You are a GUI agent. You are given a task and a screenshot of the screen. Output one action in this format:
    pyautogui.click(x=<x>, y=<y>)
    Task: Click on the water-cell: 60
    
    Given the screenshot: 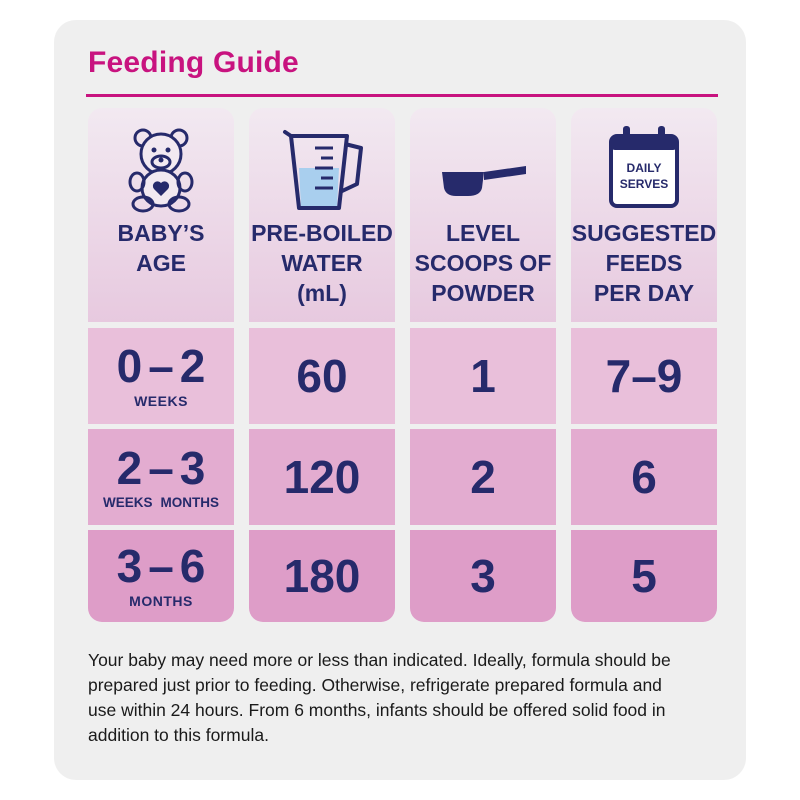 What is the action you would take?
    pyautogui.click(x=322, y=376)
    